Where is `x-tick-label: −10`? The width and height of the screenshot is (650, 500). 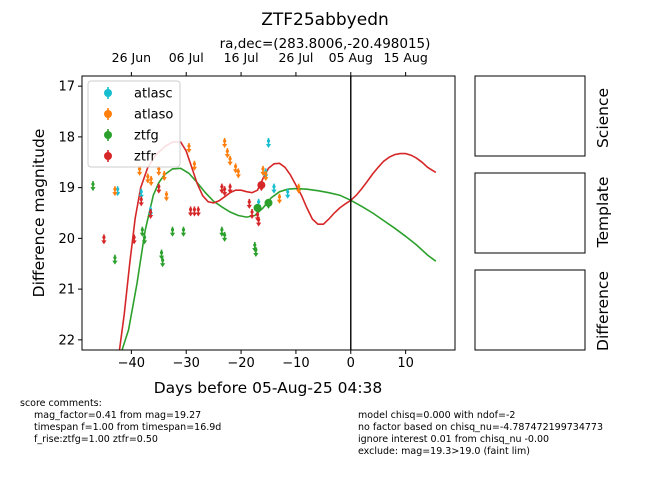
x-tick-label: −10 is located at coordinates (295, 363).